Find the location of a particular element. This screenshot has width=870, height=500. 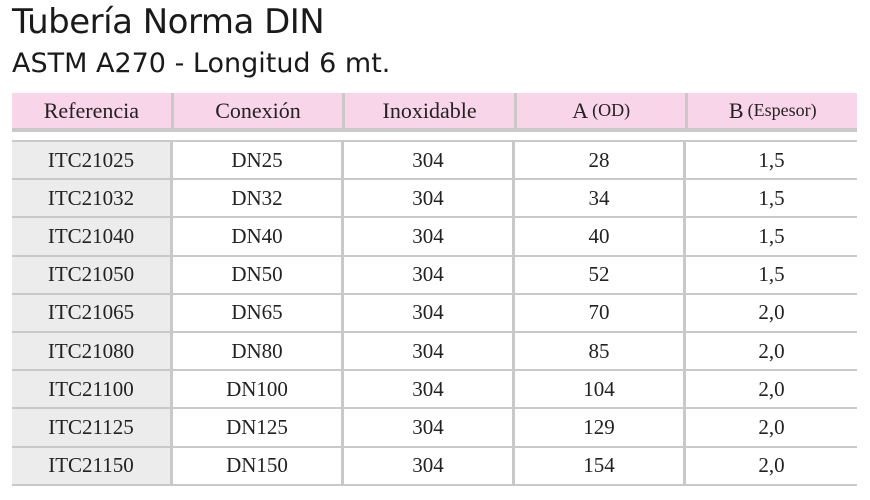

cell-conexion: DN100 is located at coordinates (258, 389).